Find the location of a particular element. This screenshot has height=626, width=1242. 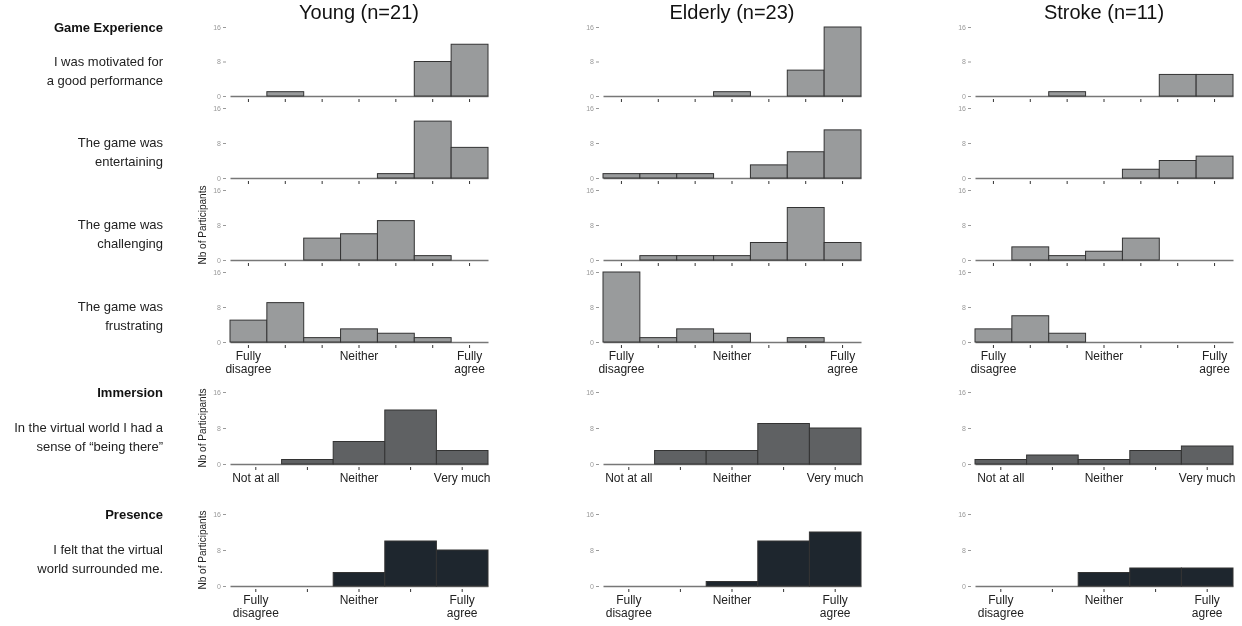

chart-title: Elderly (n=23) is located at coordinates (732, 12).